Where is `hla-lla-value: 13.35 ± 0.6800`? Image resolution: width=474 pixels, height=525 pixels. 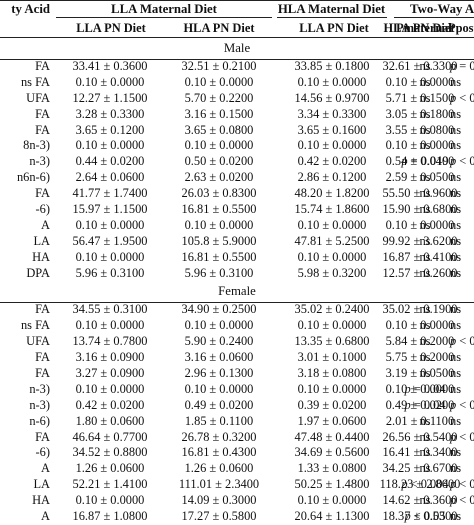
hla-lla-value: 13.35 ± 0.6800 is located at coordinates (332, 341).